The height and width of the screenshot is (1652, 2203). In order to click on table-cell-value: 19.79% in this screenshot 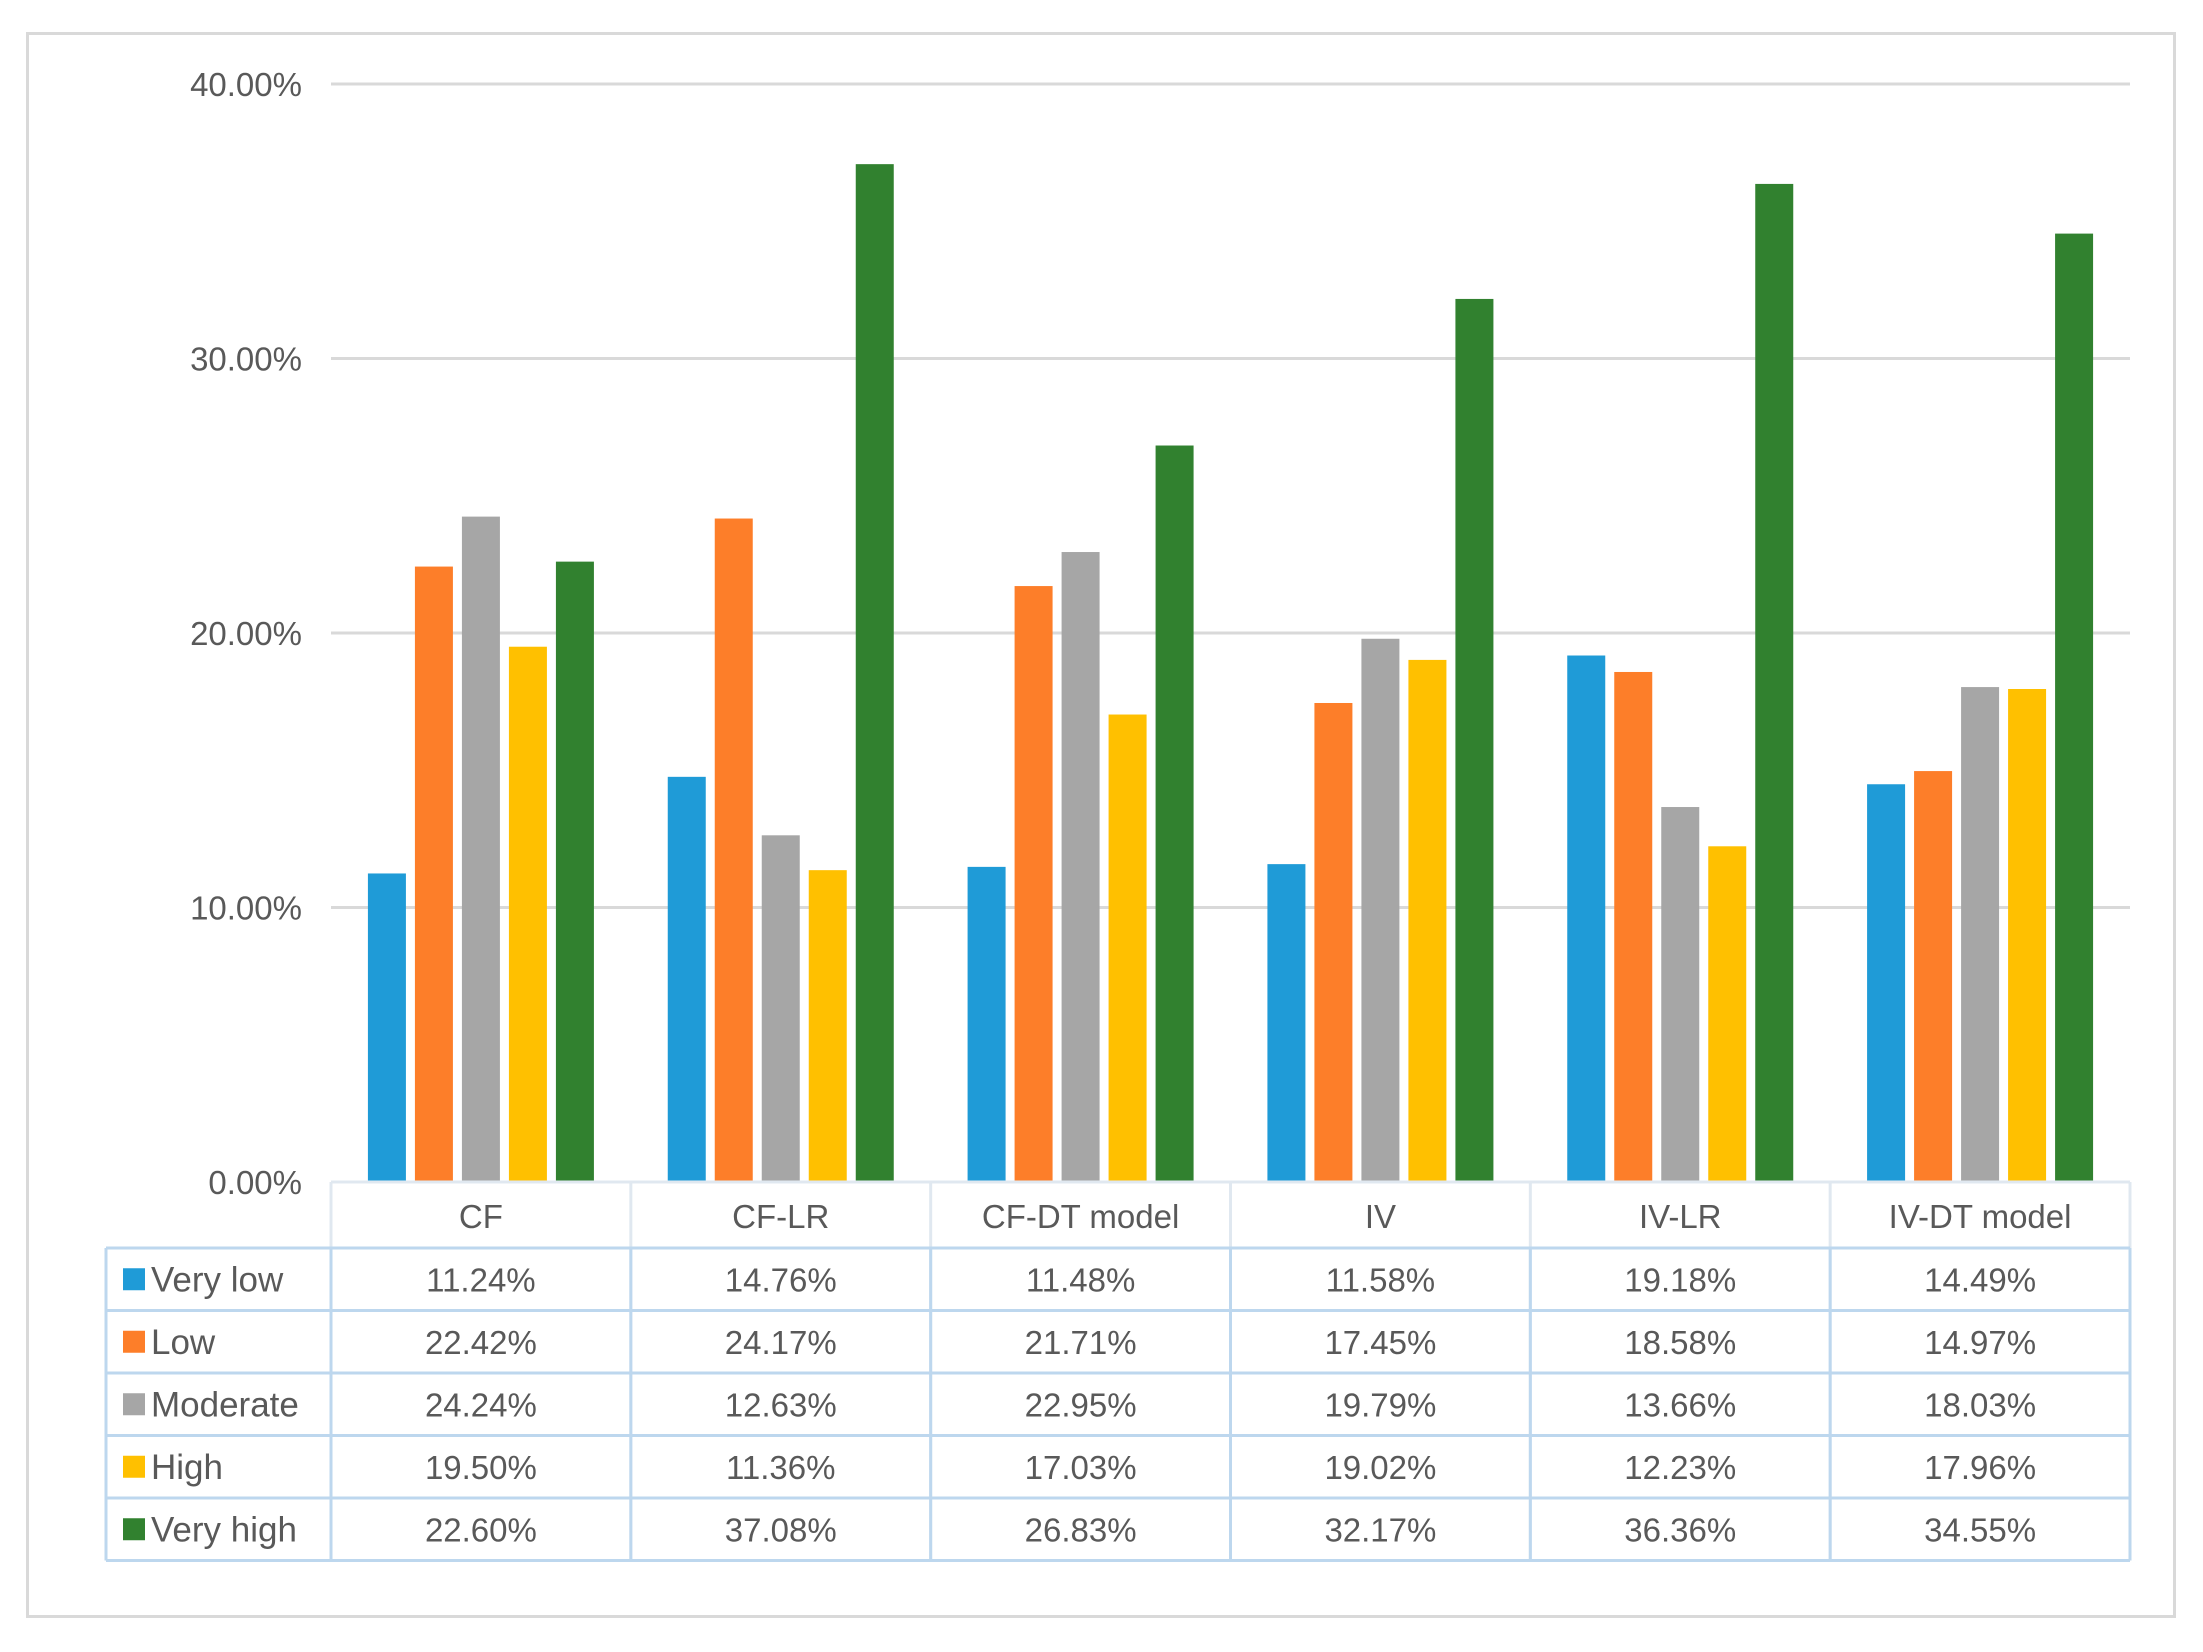, I will do `click(1380, 1404)`.